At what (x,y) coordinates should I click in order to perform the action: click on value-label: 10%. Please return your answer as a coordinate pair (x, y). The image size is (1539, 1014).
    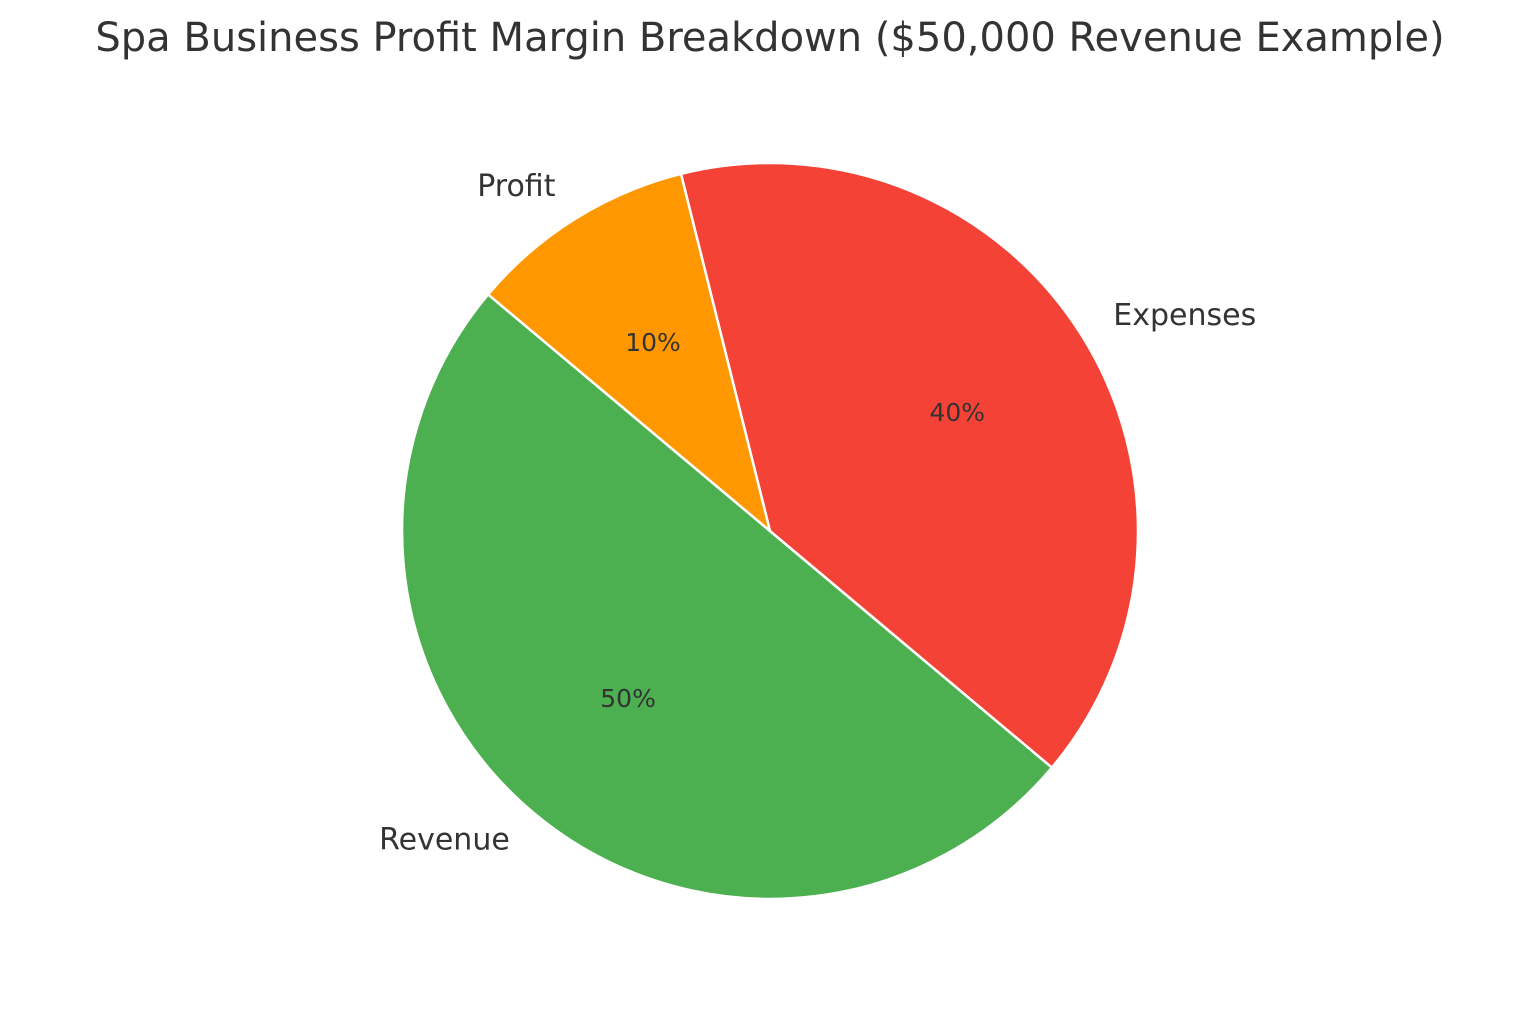
    Looking at the image, I should click on (653, 342).